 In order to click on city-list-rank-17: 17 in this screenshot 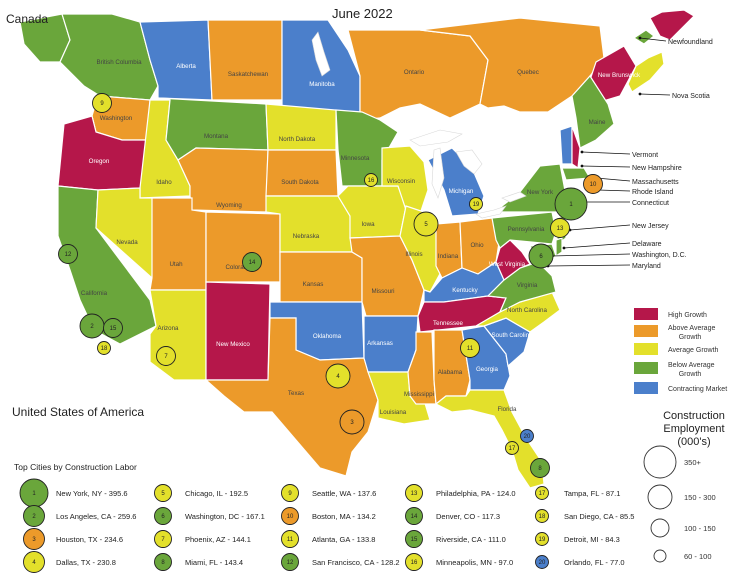, I will do `click(542, 494)`.